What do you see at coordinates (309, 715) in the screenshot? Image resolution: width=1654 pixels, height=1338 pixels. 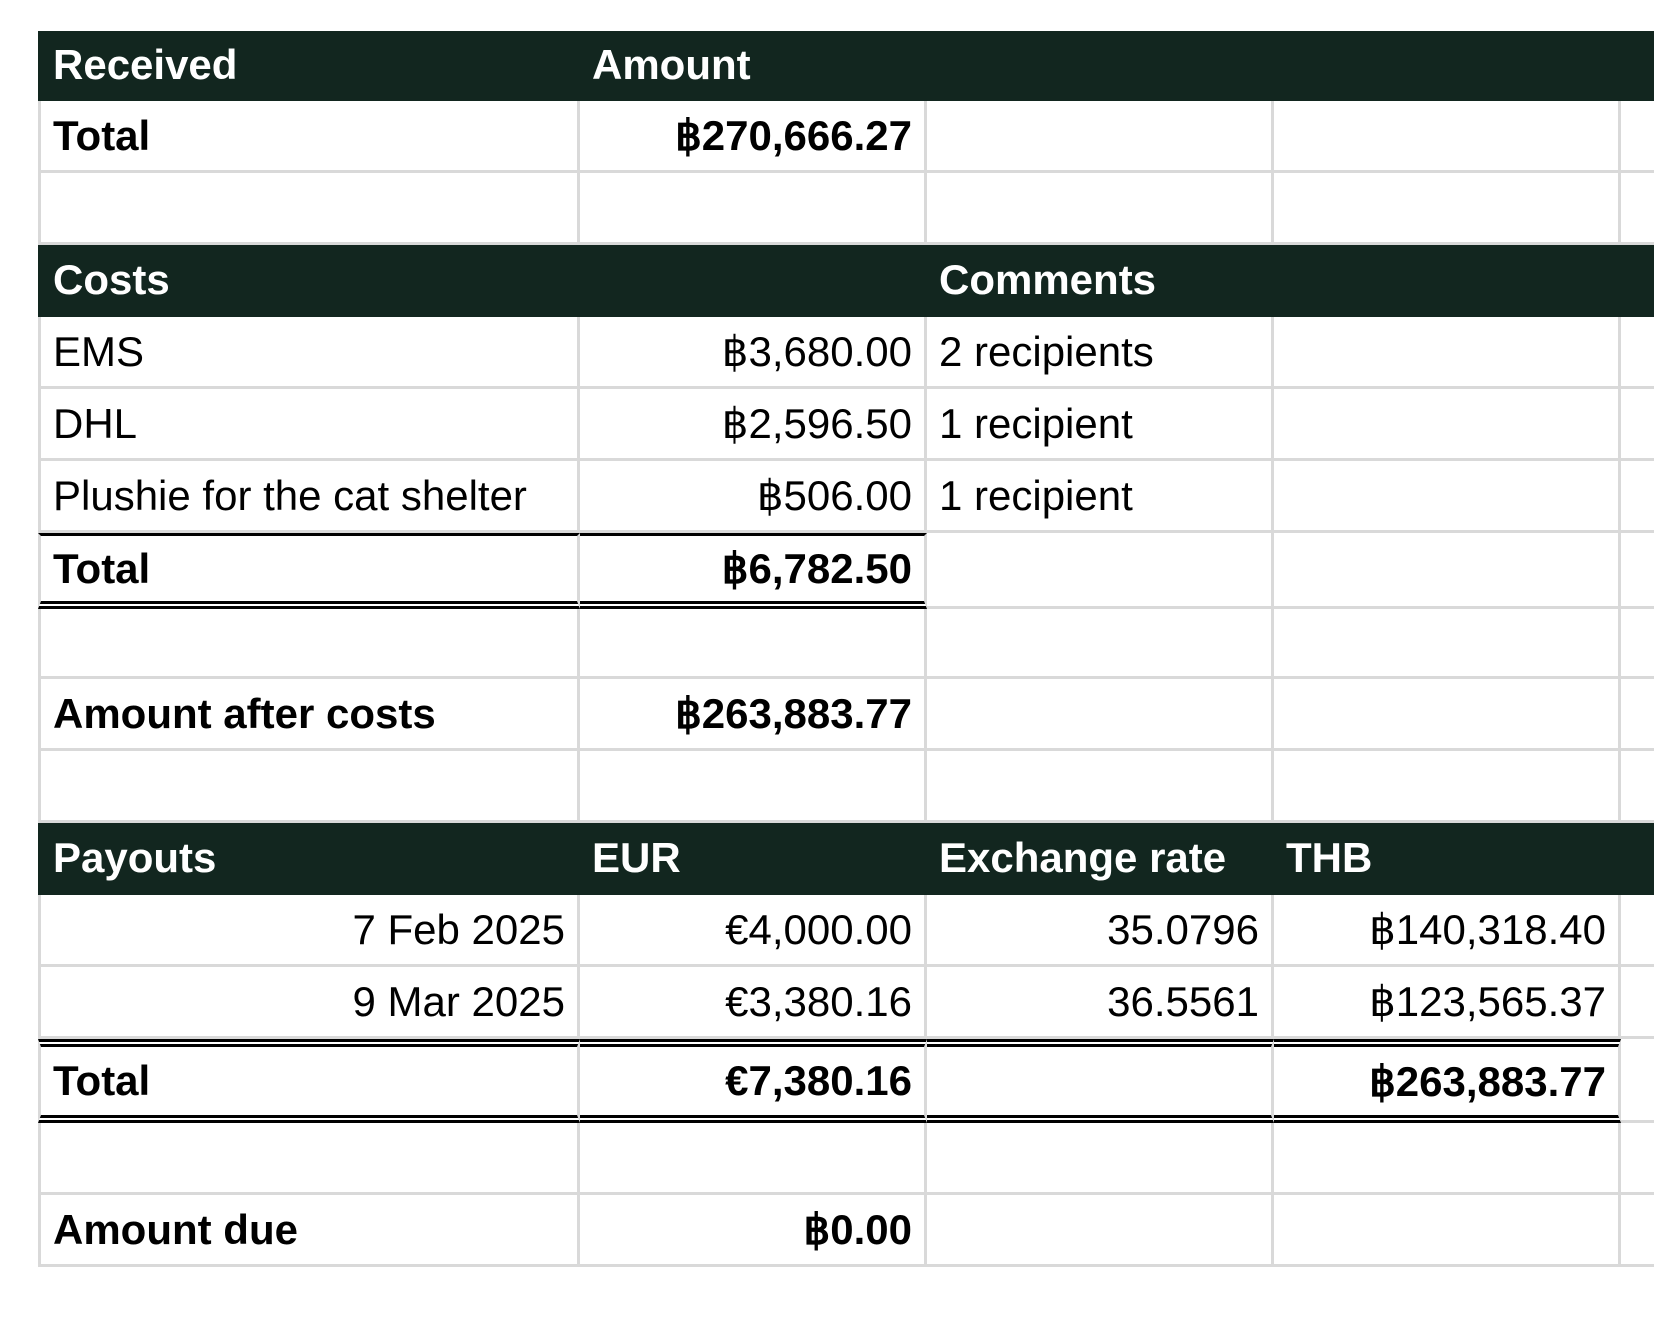 I see `after-costs-label: Amount after costs` at bounding box center [309, 715].